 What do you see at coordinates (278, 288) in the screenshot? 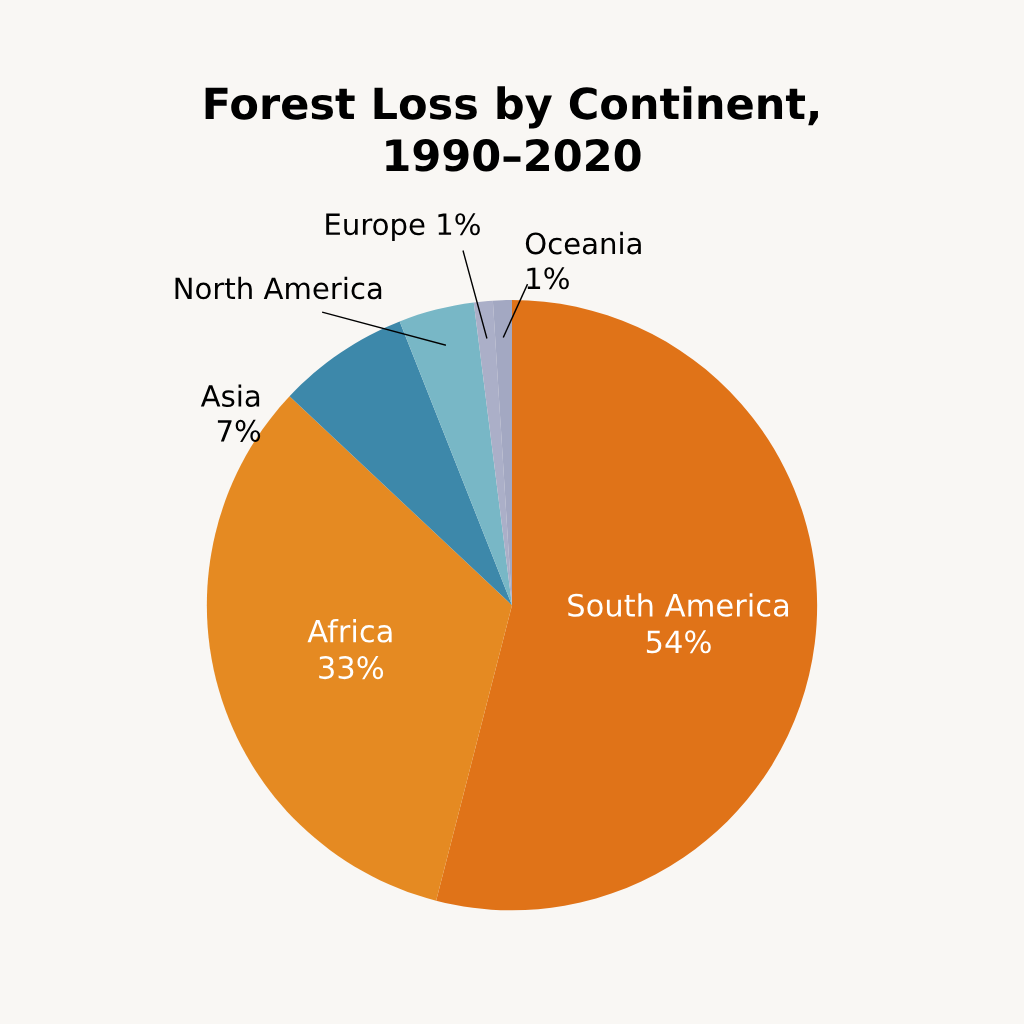
I see `slice-label: North America` at bounding box center [278, 288].